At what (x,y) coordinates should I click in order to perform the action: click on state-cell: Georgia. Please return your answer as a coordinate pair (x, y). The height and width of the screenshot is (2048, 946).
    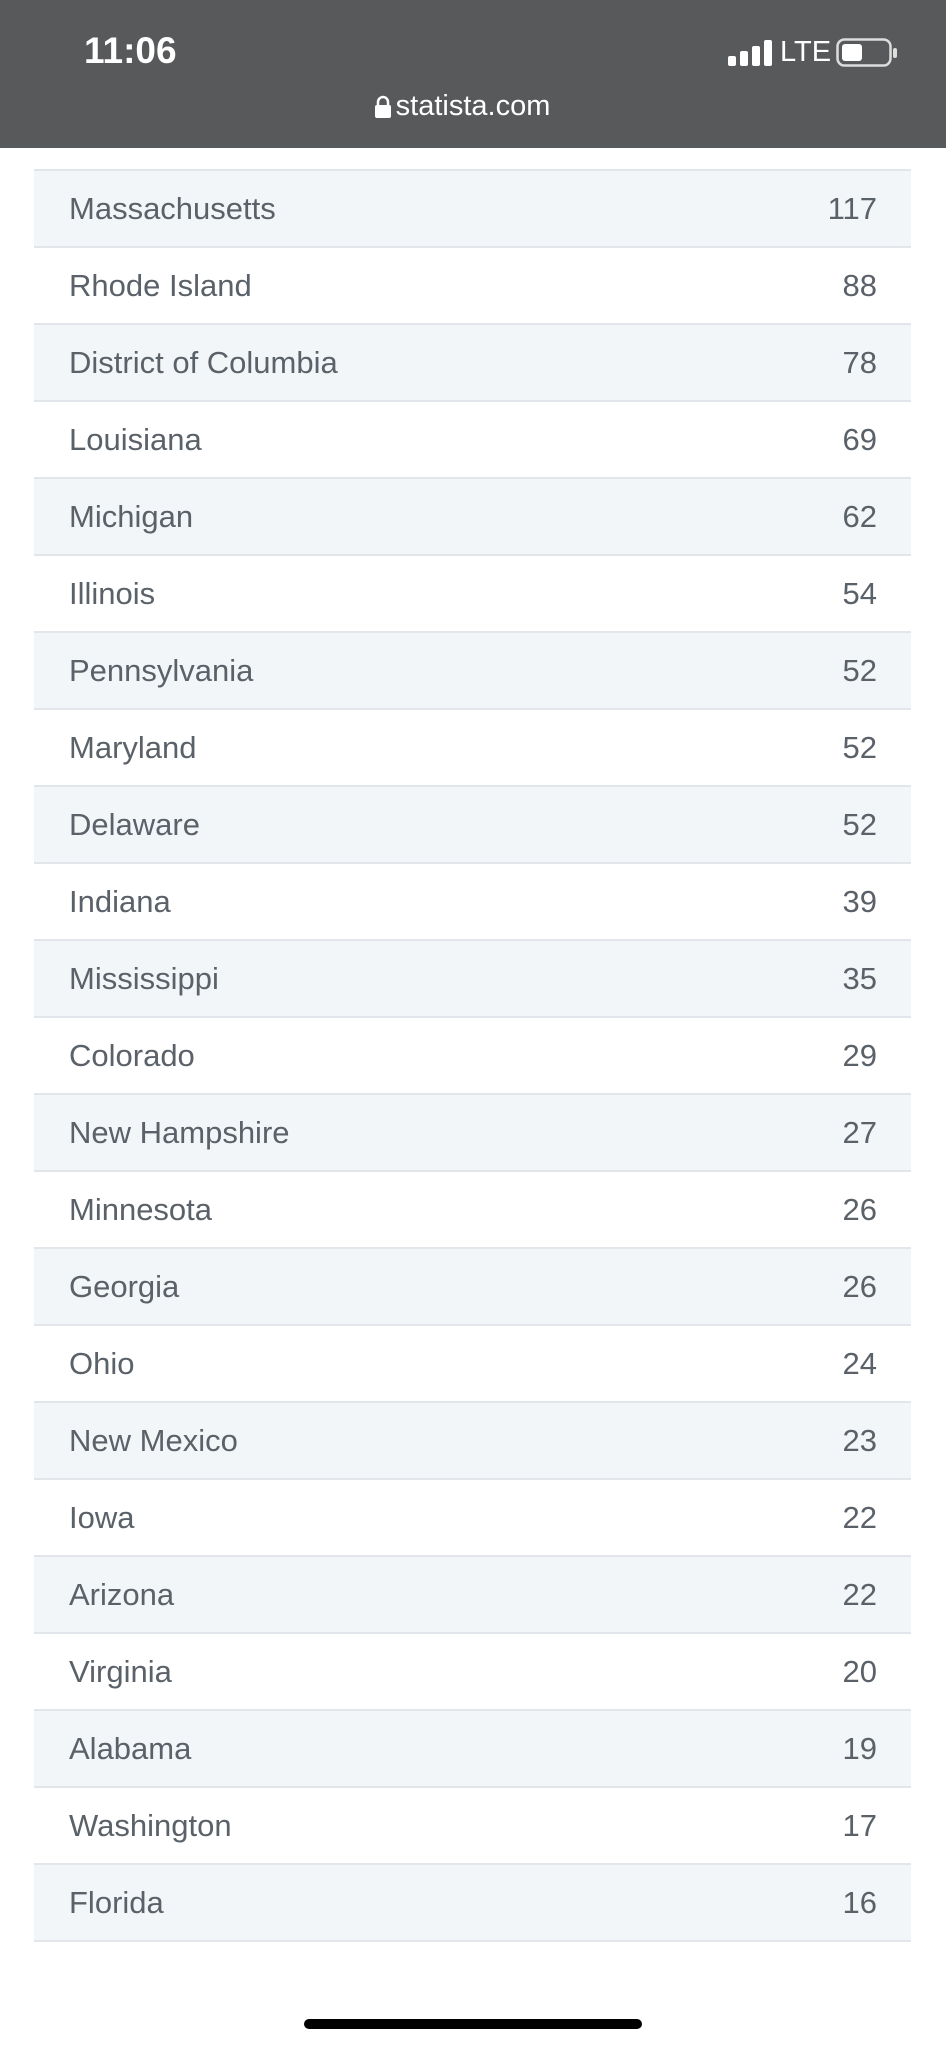
    Looking at the image, I should click on (378, 1286).